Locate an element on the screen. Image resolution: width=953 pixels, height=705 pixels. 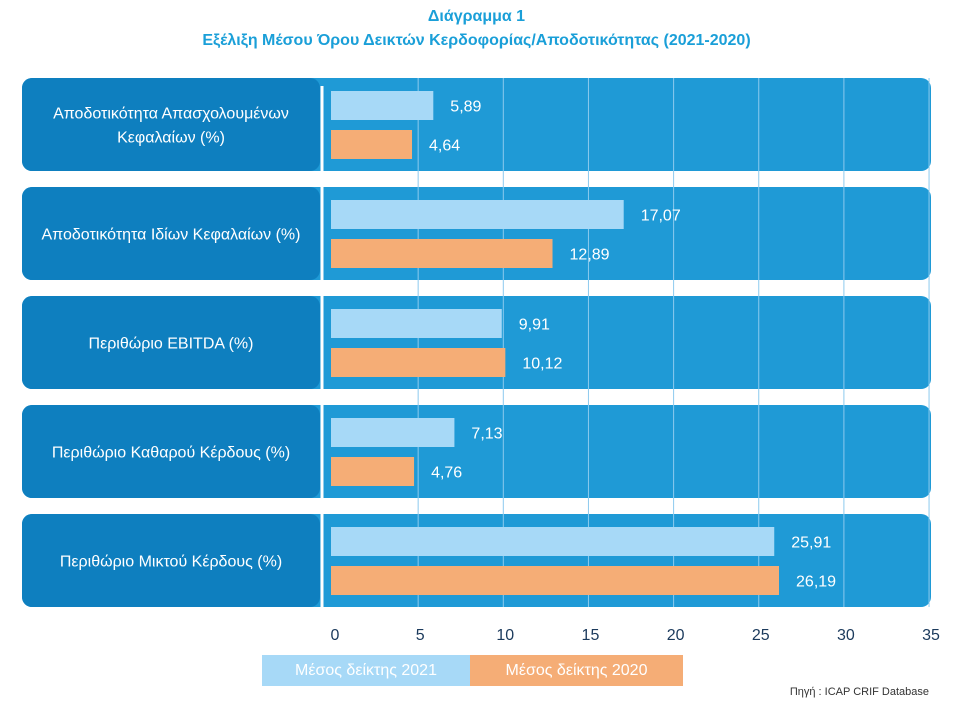
x-tick-label: 5 is located at coordinates (420, 635).